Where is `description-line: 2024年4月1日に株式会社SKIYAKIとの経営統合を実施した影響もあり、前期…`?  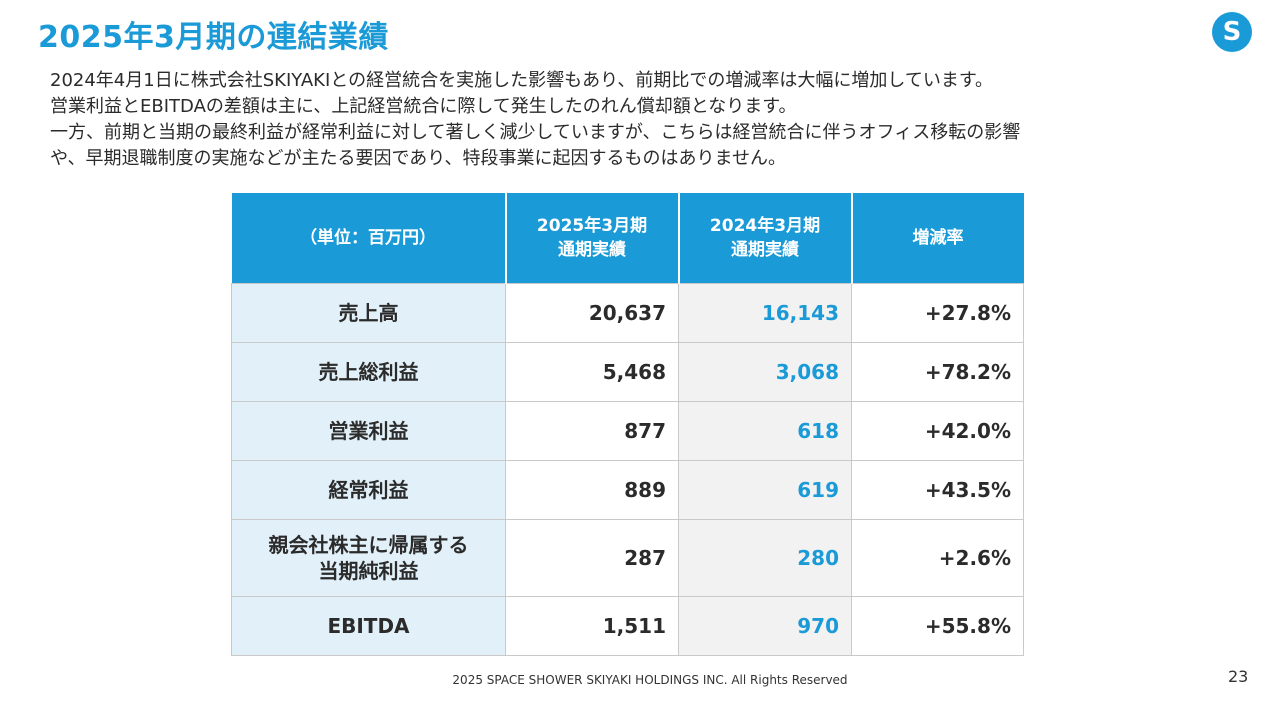
description-line: 2024年4月1日に株式会社SKIYAKIとの経営統合を実施した影響もあり、前期… is located at coordinates (522, 80).